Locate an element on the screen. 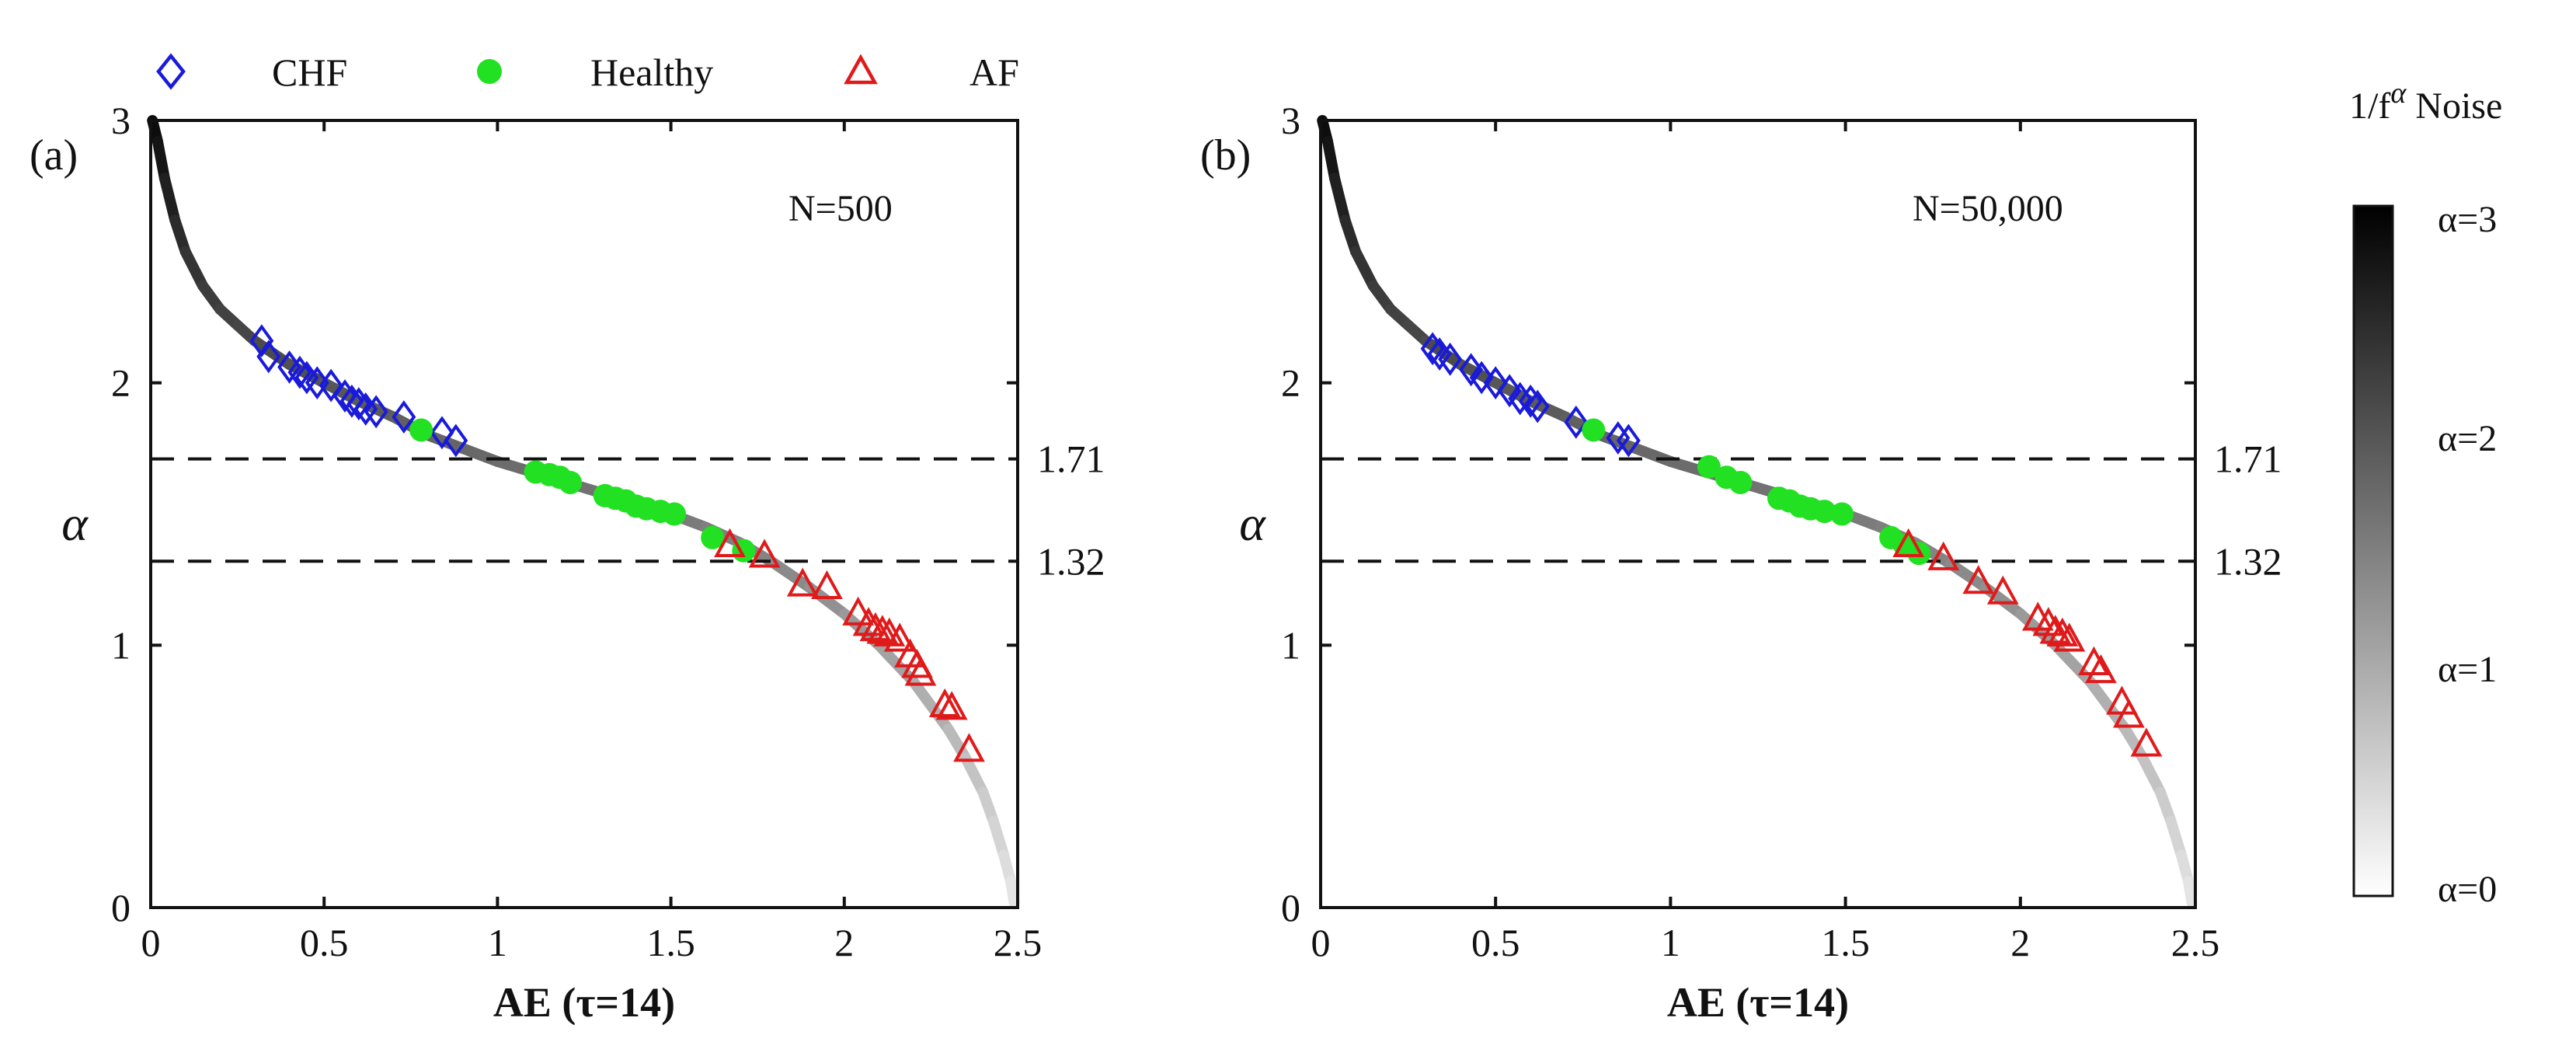 This screenshot has height=1049, width=2576. panel-b-label: (b) is located at coordinates (1225, 155).